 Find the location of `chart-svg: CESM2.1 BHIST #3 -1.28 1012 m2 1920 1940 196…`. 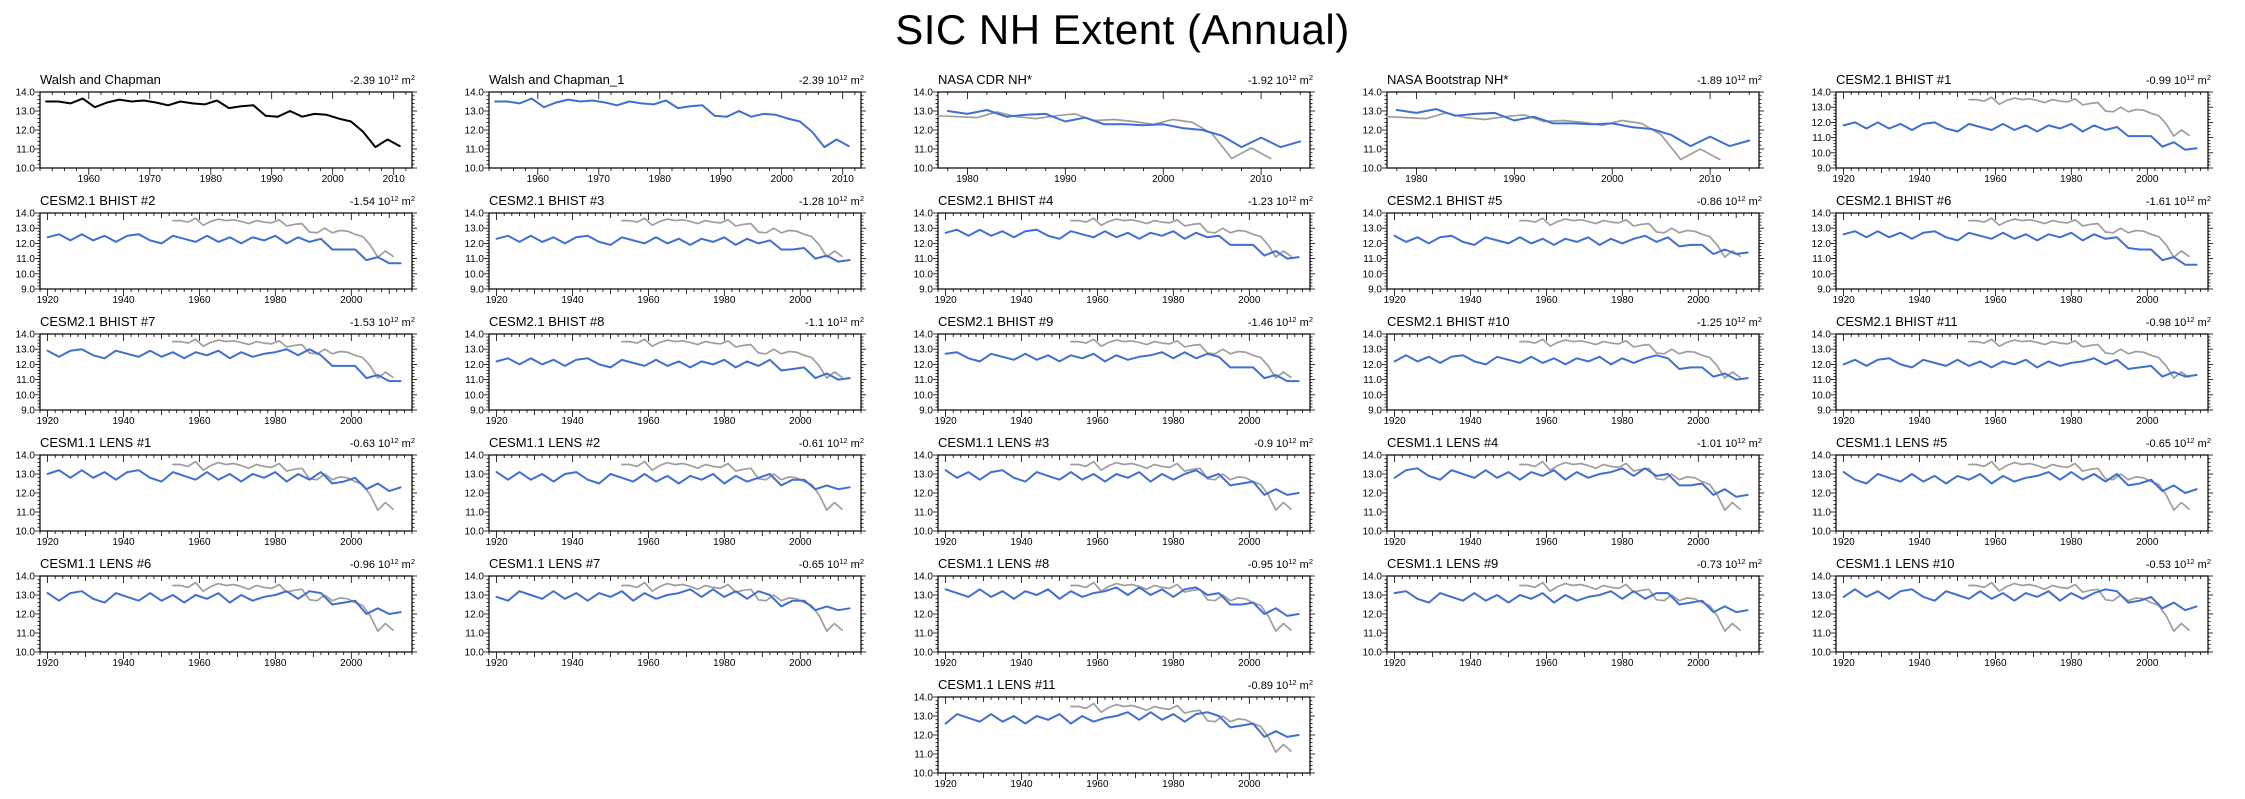

chart-svg: CESM2.1 BHIST #3 -1.28 1012 m2 1920 1940 196… is located at coordinates (665, 250).